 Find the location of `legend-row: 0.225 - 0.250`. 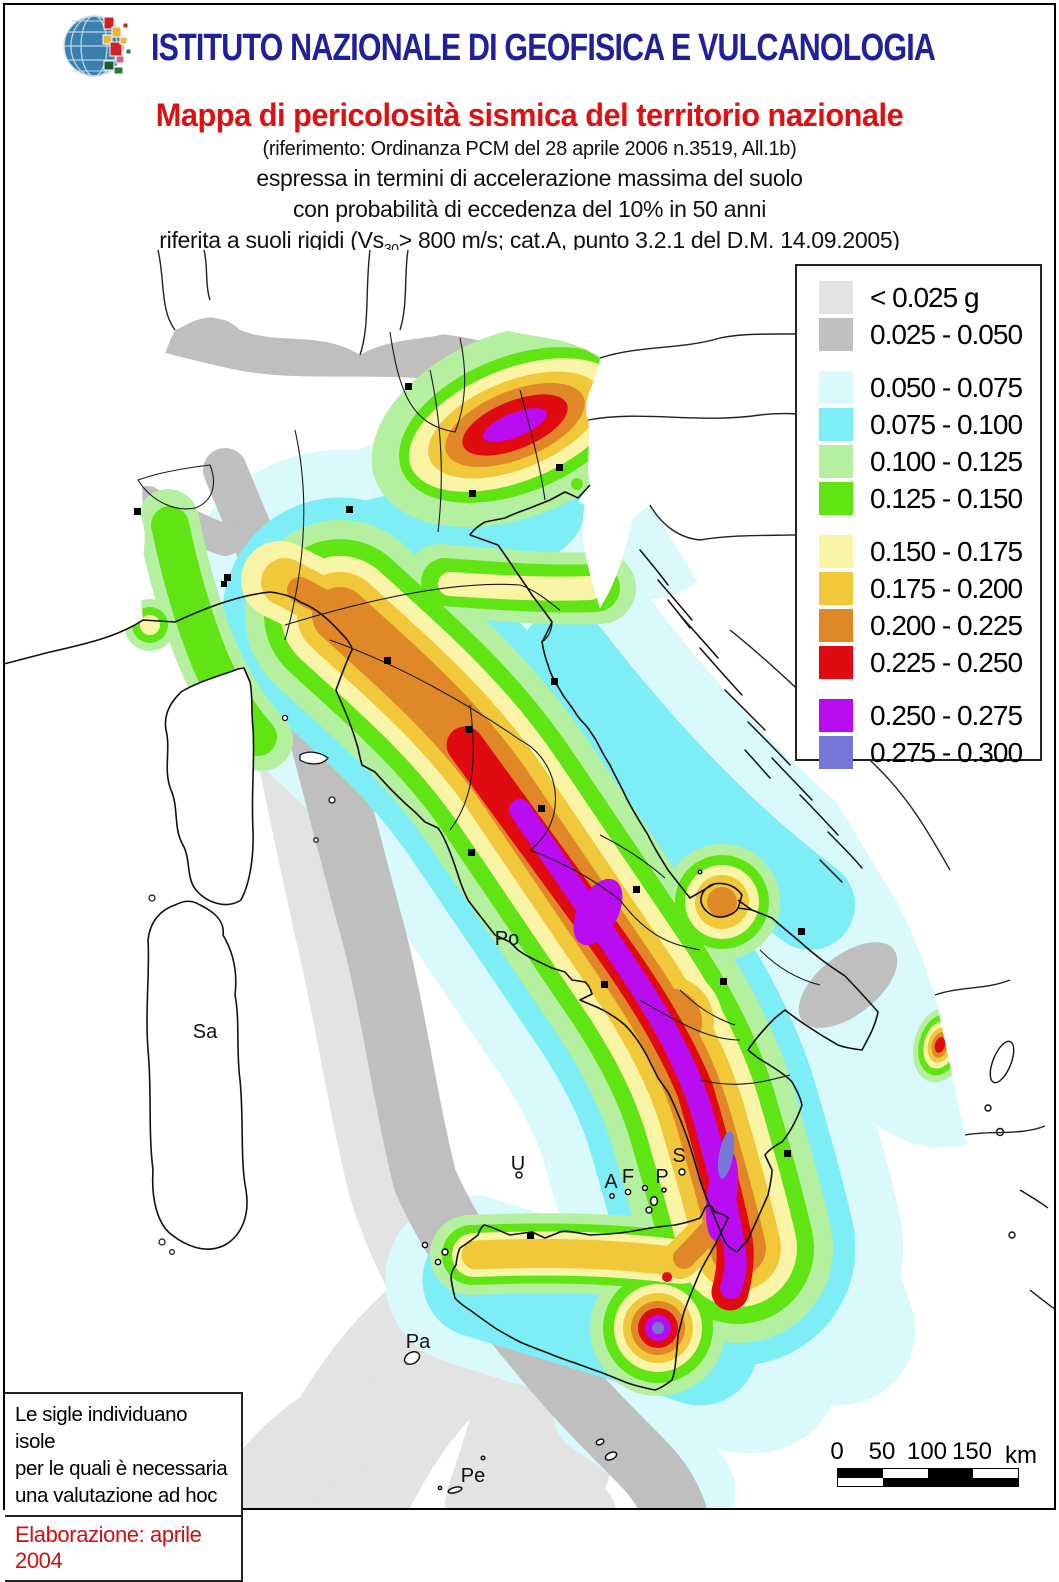

legend-row: 0.225 - 0.250 is located at coordinates (918, 662).